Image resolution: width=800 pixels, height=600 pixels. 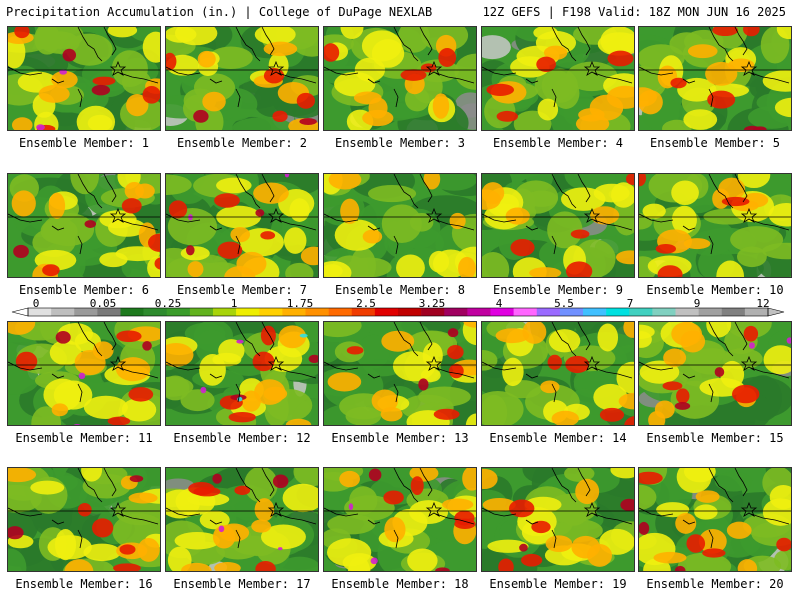 I want to click on member-caption: Ensemble Member: 19, so click(x=558, y=584).